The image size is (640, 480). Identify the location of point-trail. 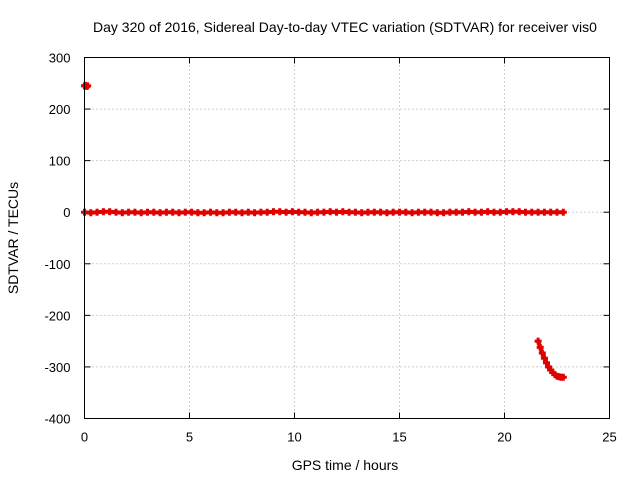
(87, 86).